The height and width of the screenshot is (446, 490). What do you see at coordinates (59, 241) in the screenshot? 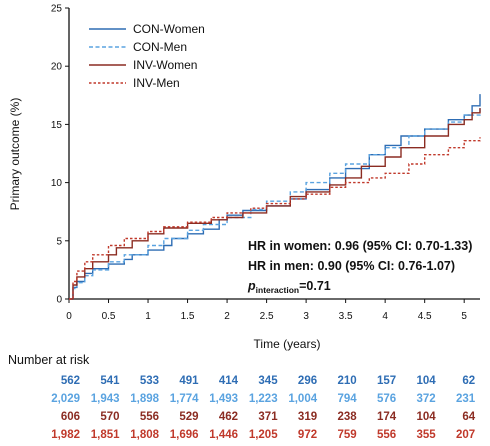
I see `y-tick-label: 5` at bounding box center [59, 241].